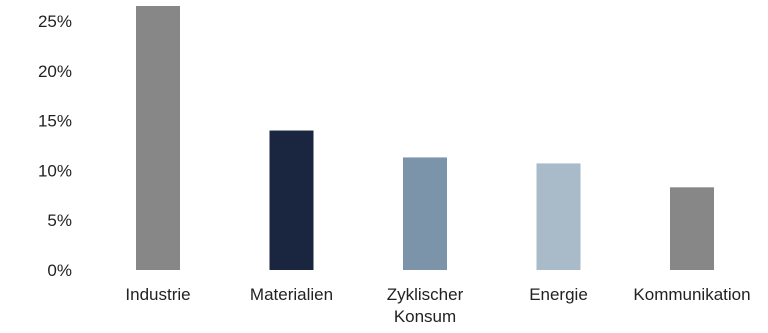 This screenshot has width=768, height=333. What do you see at coordinates (55, 170) in the screenshot?
I see `y-tick-label: 10%` at bounding box center [55, 170].